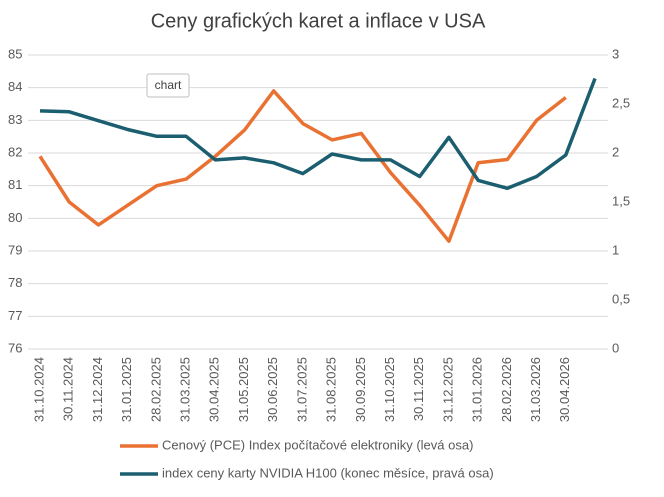 This screenshot has width=664, height=497. What do you see at coordinates (15, 53) in the screenshot?
I see `y-tick-label: 85` at bounding box center [15, 53].